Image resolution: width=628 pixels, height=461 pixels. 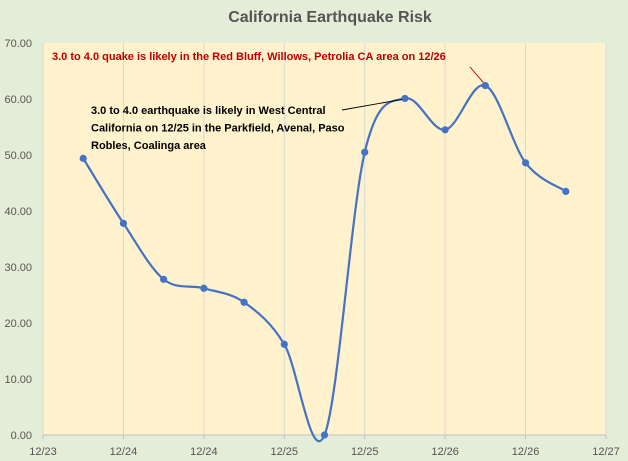 I want to click on y-tick-label: 30.00, so click(x=18, y=268).